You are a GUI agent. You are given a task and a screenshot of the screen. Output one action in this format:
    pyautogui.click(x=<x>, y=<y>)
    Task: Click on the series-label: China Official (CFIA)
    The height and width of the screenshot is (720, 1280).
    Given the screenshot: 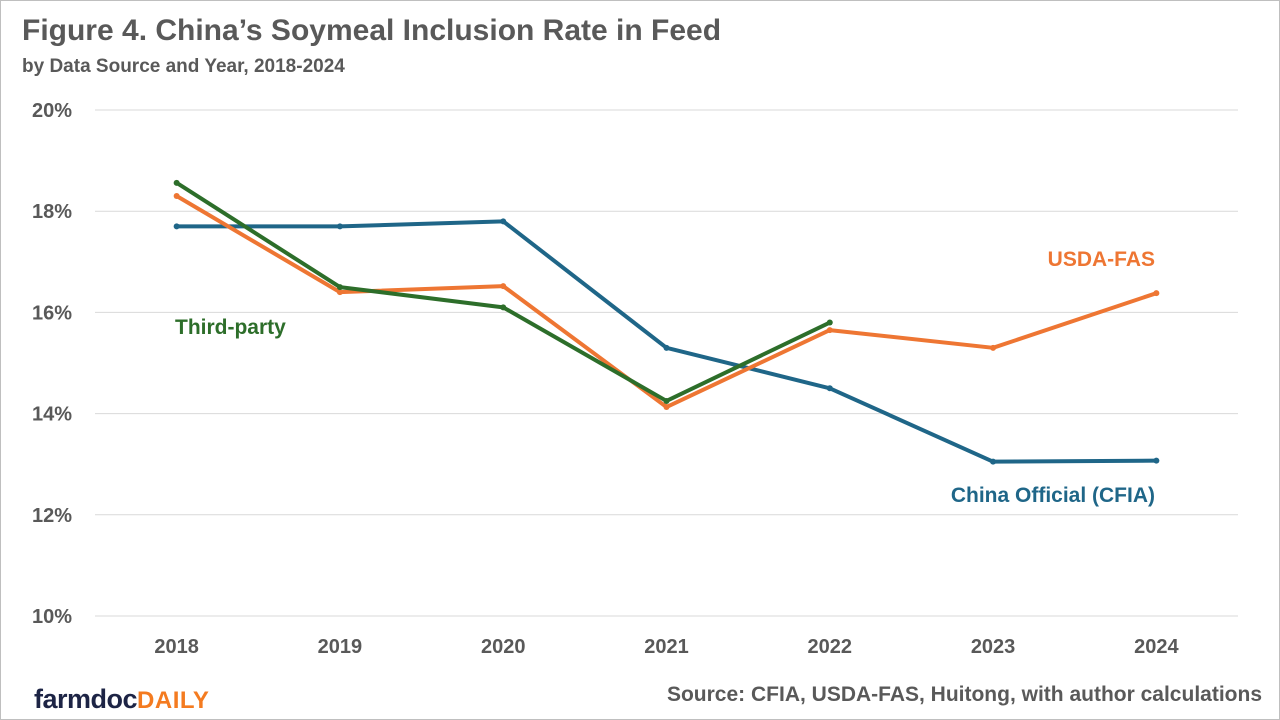 What is the action you would take?
    pyautogui.click(x=1053, y=495)
    